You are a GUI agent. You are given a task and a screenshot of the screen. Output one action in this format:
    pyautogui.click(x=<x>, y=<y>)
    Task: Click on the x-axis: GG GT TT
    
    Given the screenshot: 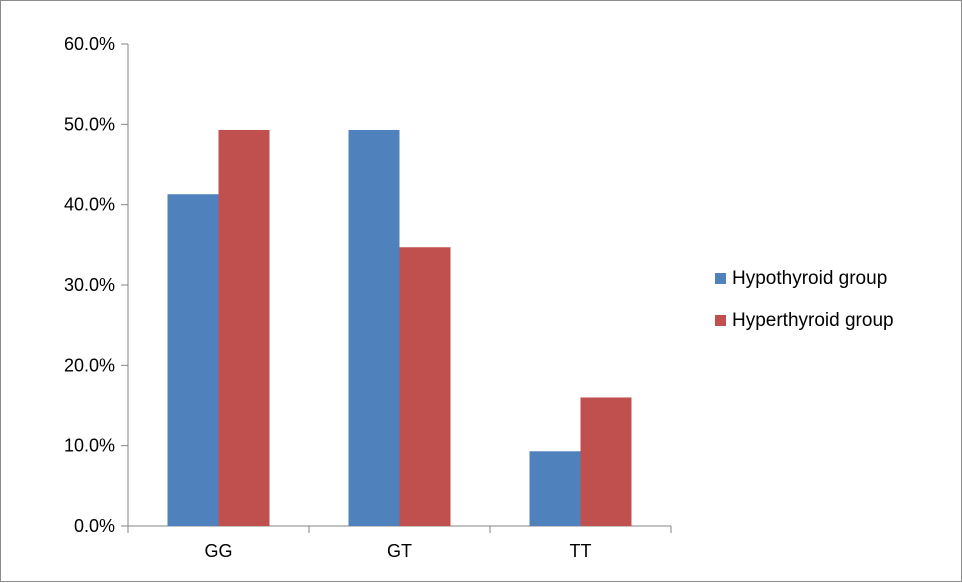 What is the action you would take?
    pyautogui.click(x=399, y=543)
    